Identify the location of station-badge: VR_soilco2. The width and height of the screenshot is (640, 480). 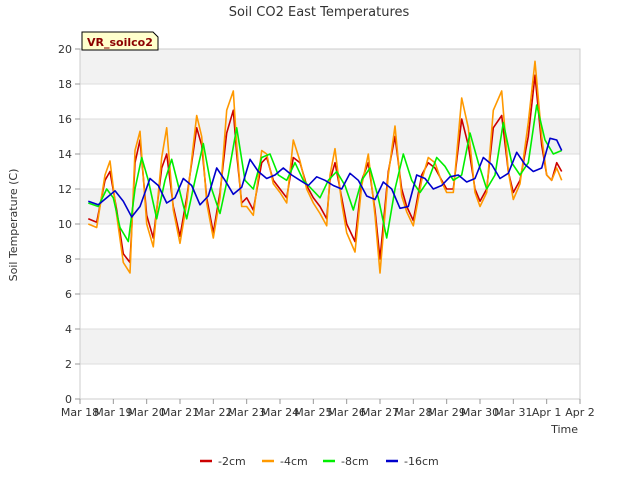
(120, 41).